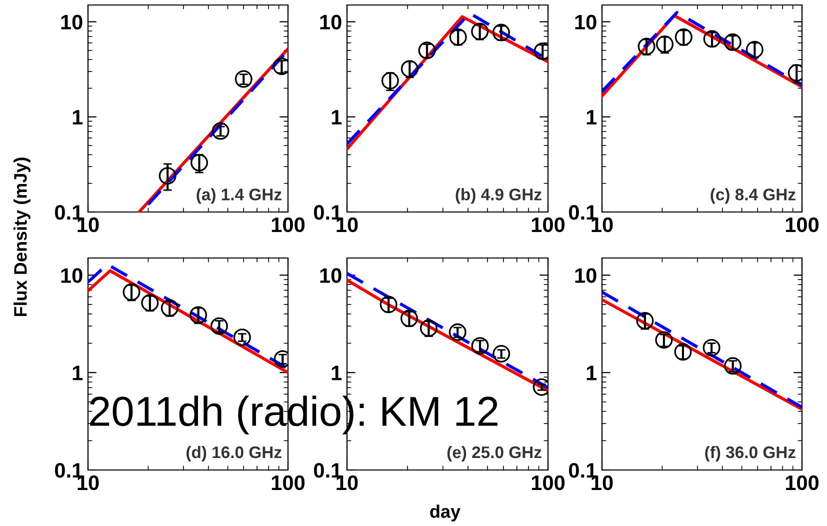  What do you see at coordinates (239, 196) in the screenshot?
I see `annotation: (a) 1.4 GHz` at bounding box center [239, 196].